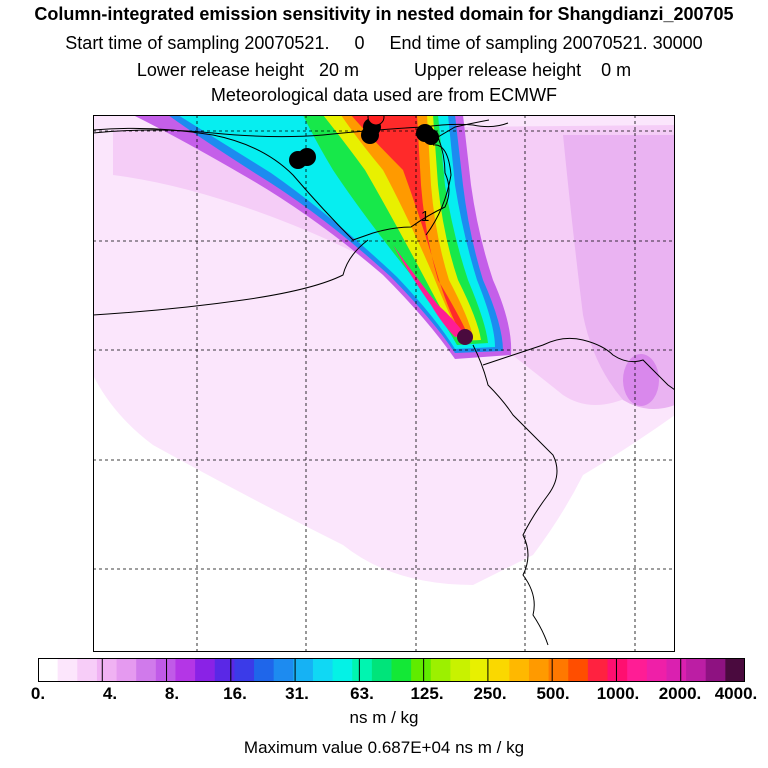 The image size is (768, 768). Describe the element at coordinates (680, 693) in the screenshot. I see `scale-tick-label: 2000.` at that location.